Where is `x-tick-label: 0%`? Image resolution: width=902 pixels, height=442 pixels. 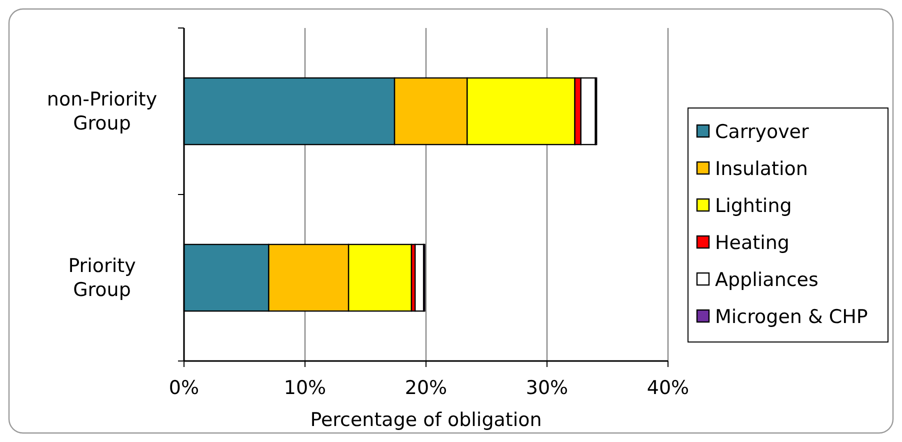
x-tick-label: 0% is located at coordinates (184, 388).